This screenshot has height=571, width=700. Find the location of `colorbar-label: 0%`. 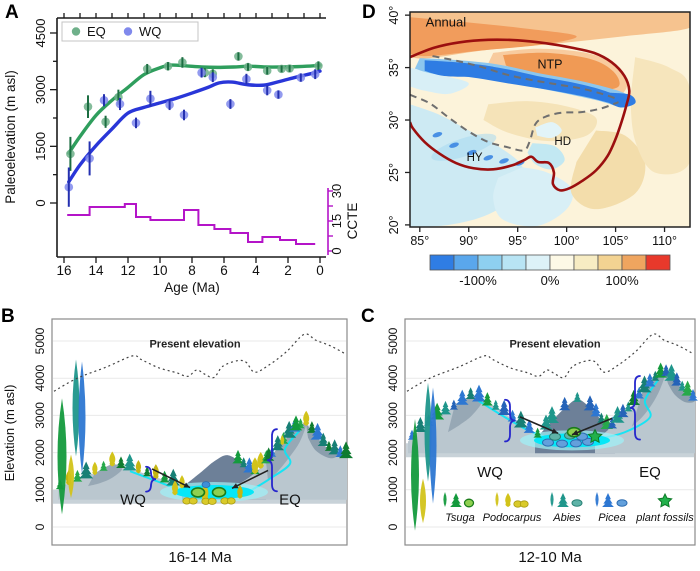

colorbar-label: 0% is located at coordinates (550, 280).